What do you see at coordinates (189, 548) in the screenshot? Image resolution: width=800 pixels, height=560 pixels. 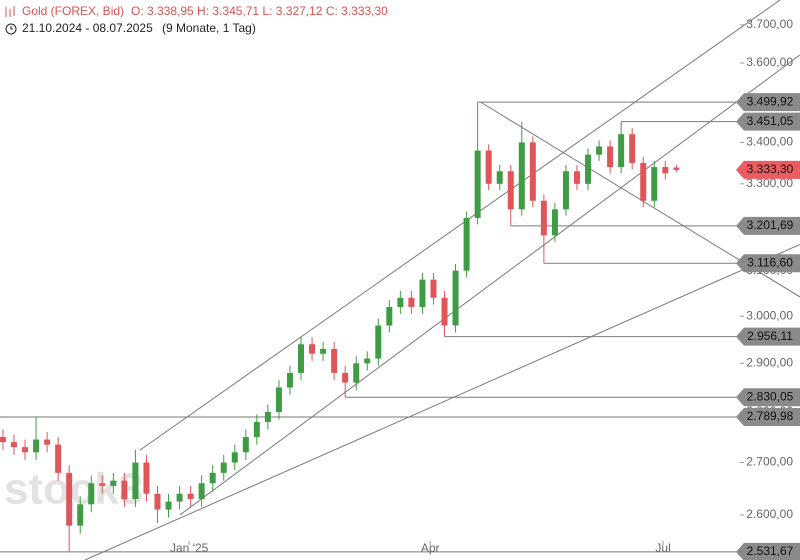 I see `x-tick-label: Jan '25` at bounding box center [189, 548].